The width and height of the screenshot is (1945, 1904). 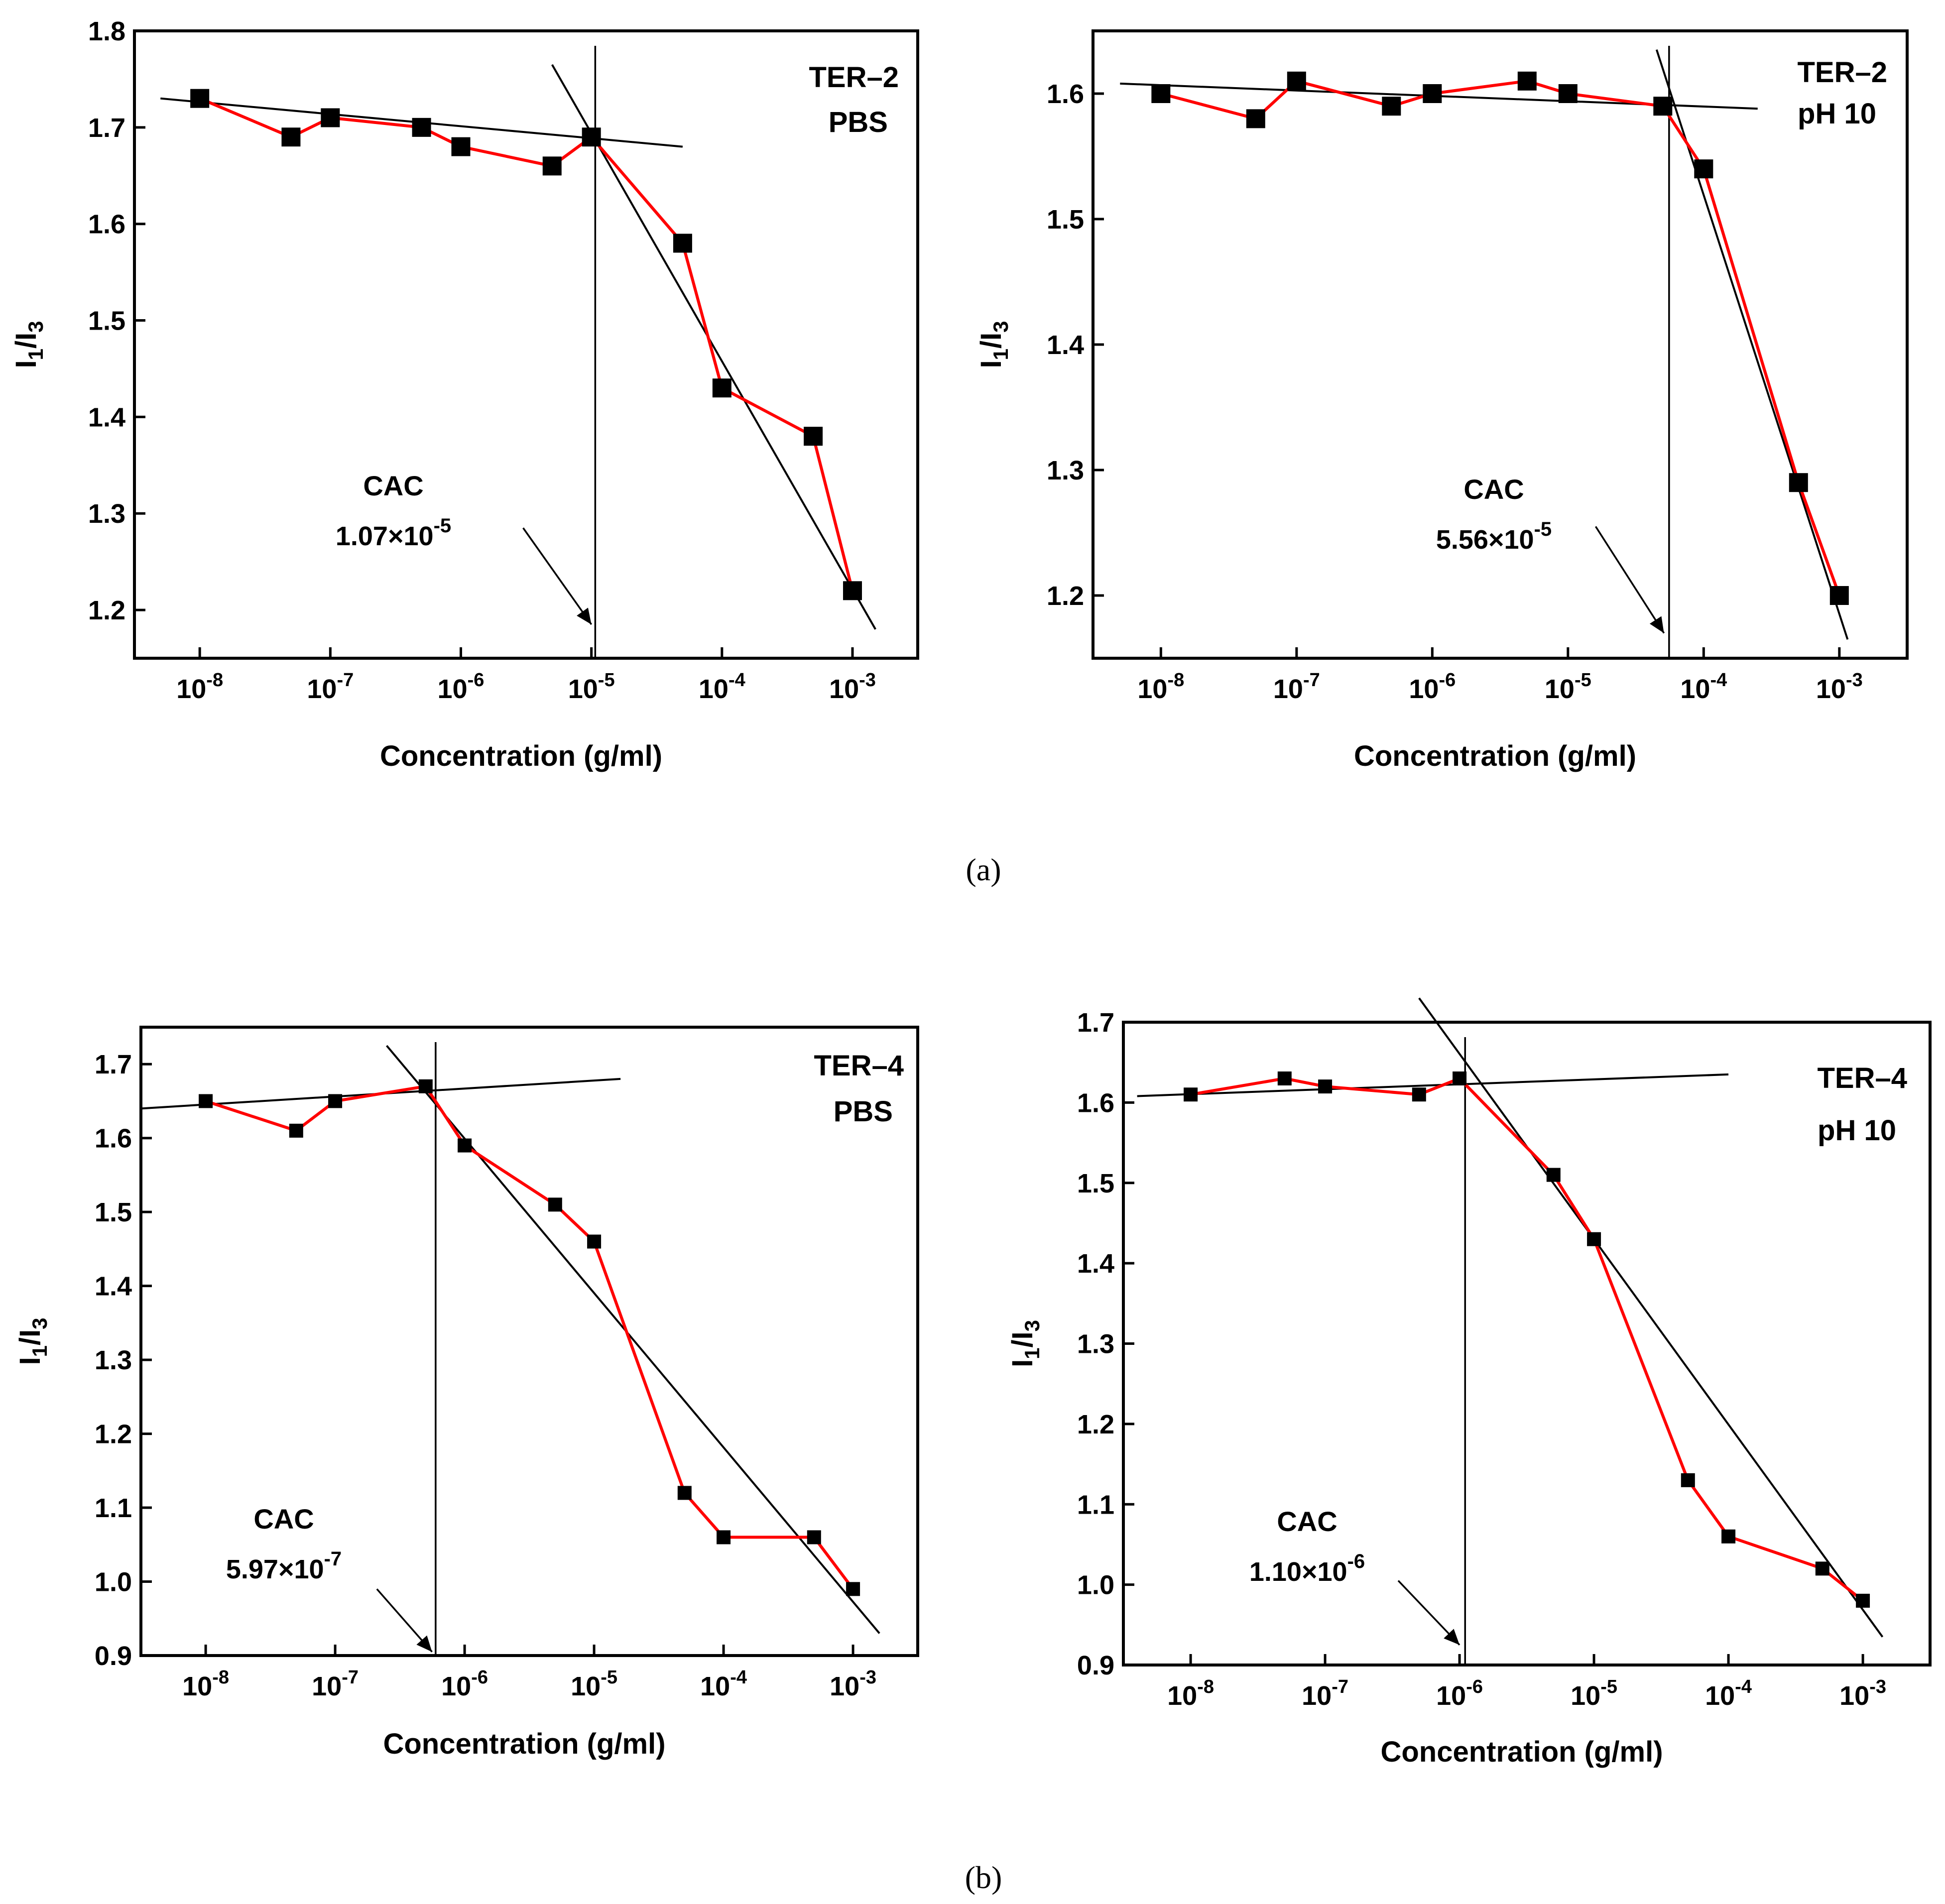 What do you see at coordinates (983, 1878) in the screenshot?
I see `caption-b: (b)` at bounding box center [983, 1878].